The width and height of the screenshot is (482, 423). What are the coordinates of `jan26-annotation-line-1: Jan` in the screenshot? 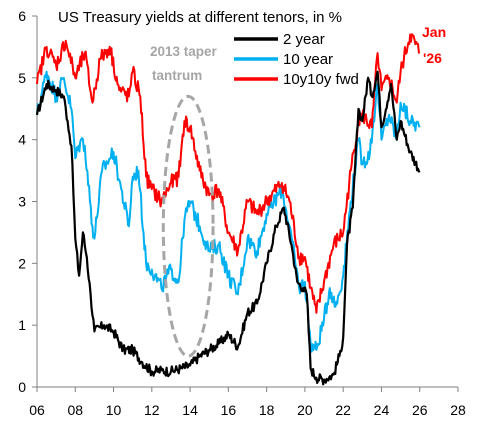 It's located at (434, 32).